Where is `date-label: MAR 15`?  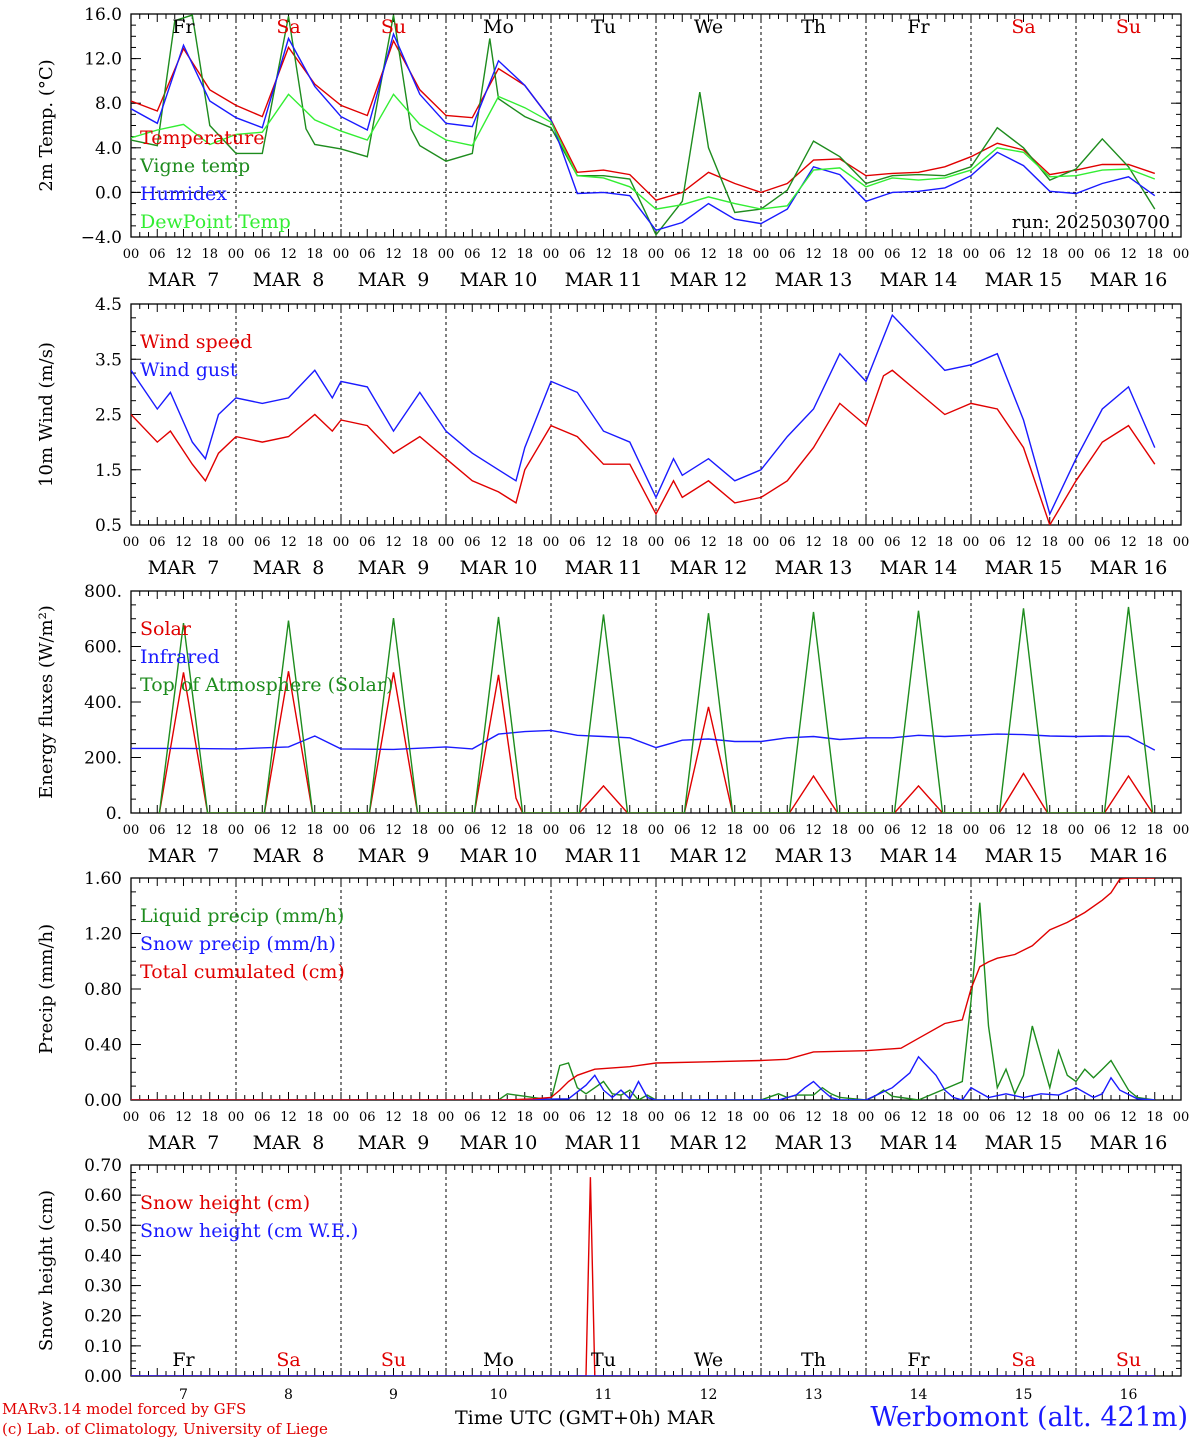
date-label: MAR 15 is located at coordinates (1024, 568).